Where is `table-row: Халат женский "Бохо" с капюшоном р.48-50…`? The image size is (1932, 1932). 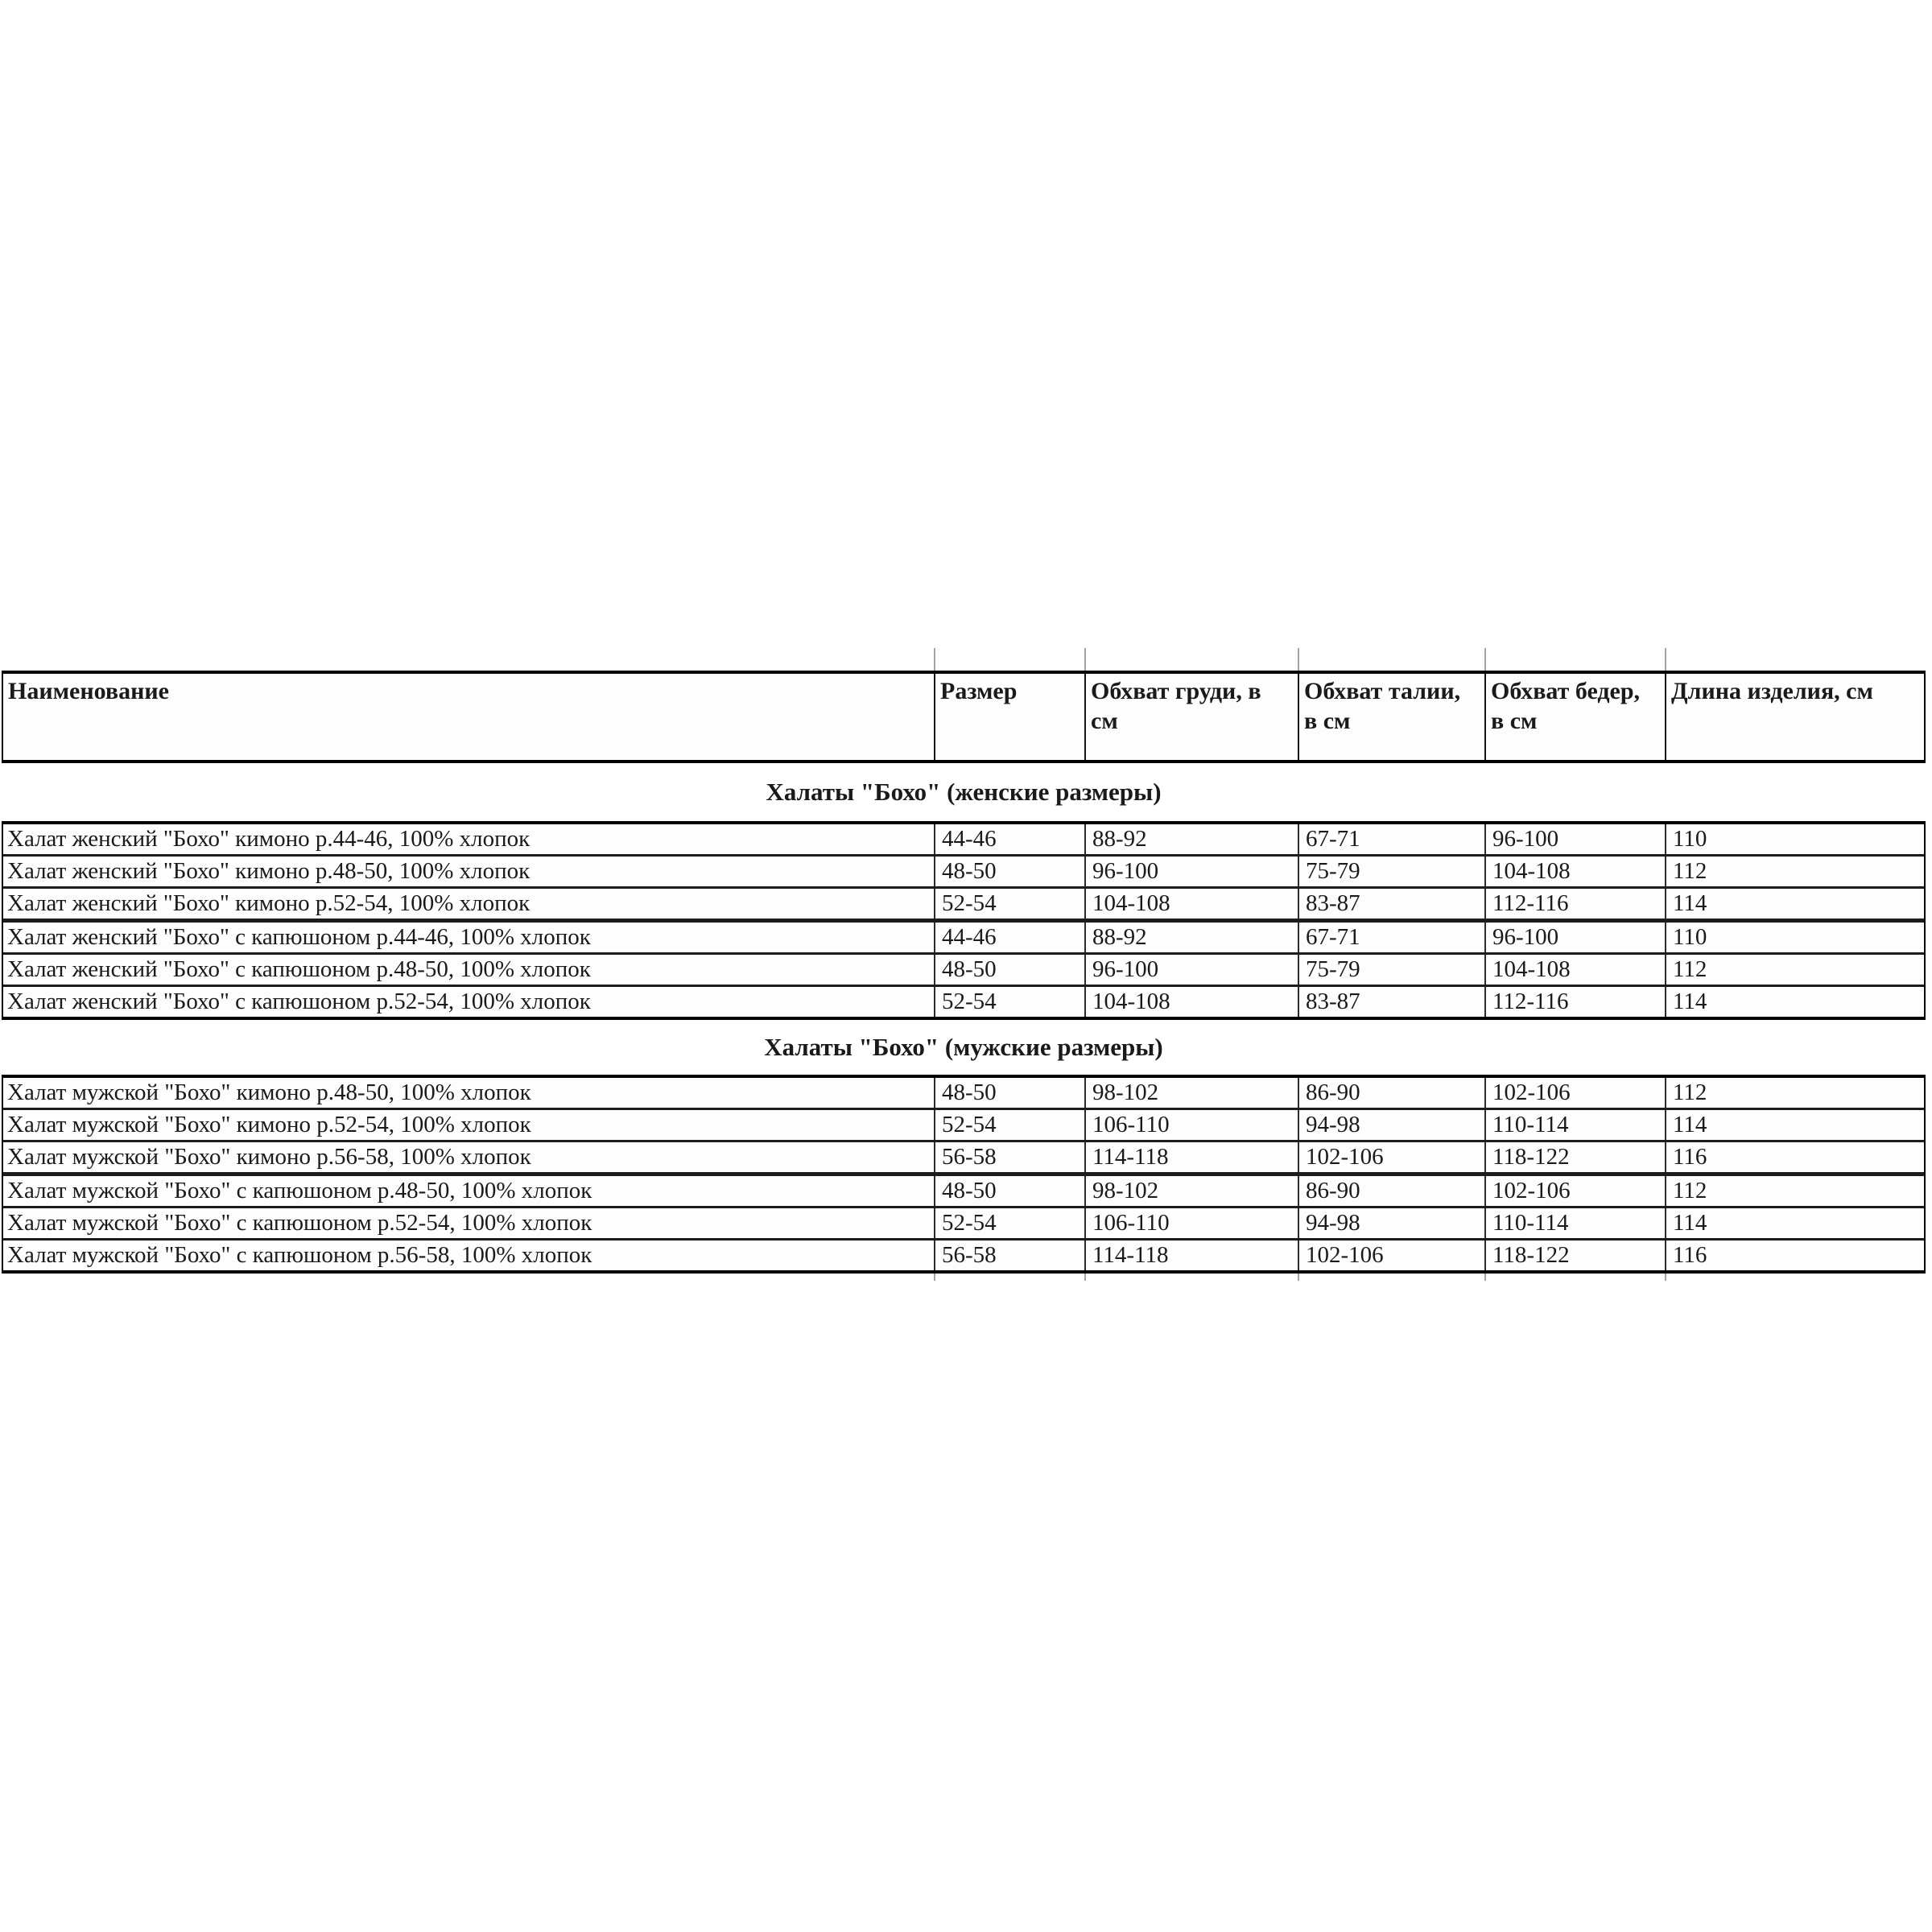 table-row: Халат женский "Бохо" с капюшоном р.48-50… is located at coordinates (964, 971).